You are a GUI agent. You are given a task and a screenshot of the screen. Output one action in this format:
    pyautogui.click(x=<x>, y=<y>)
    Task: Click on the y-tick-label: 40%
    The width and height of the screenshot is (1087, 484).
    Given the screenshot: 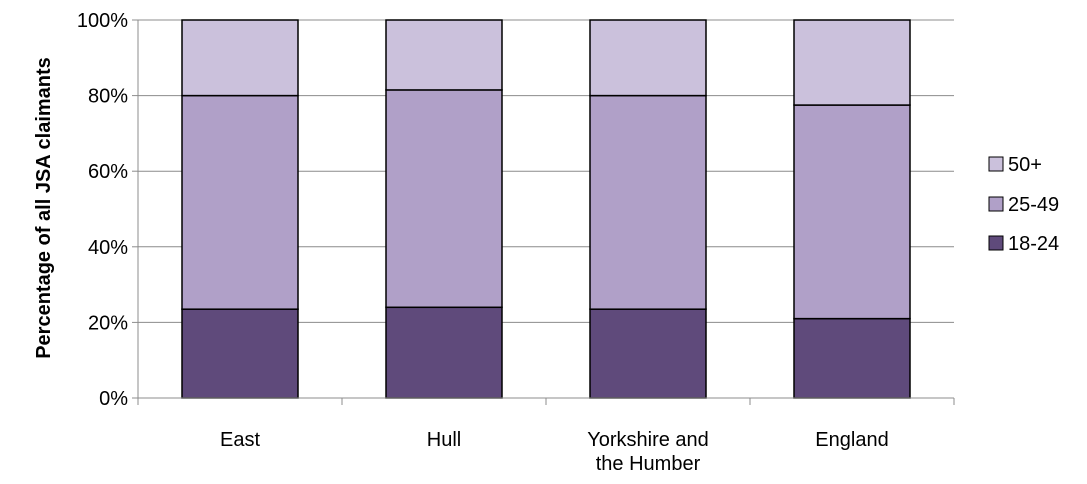 What is the action you would take?
    pyautogui.click(x=108, y=248)
    